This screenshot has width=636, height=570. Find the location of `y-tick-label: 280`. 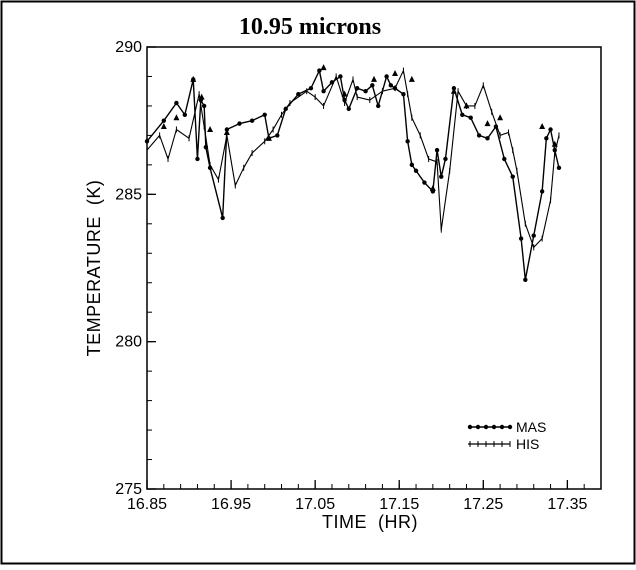

y-tick-label: 280 is located at coordinates (128, 342).